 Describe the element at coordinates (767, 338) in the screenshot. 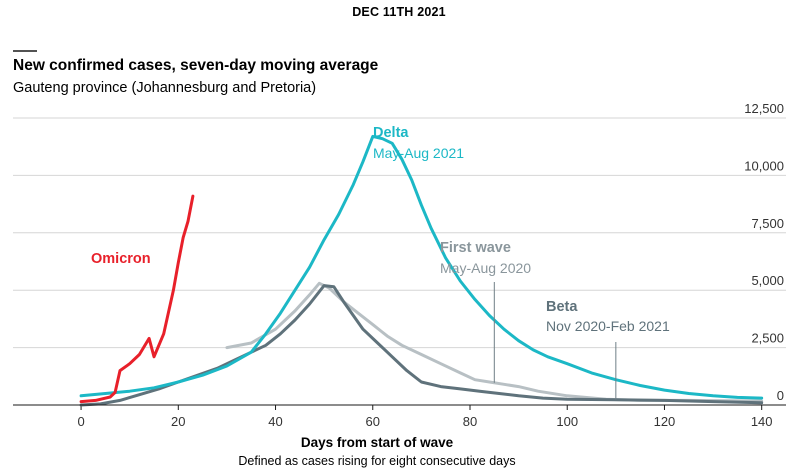

I see `y-tick-label-2500: 2,500` at that location.